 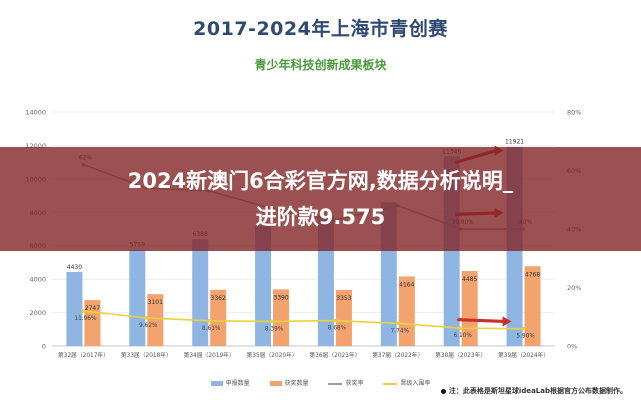 I want to click on legend-item-awards: 获奖数量, so click(x=289, y=382).